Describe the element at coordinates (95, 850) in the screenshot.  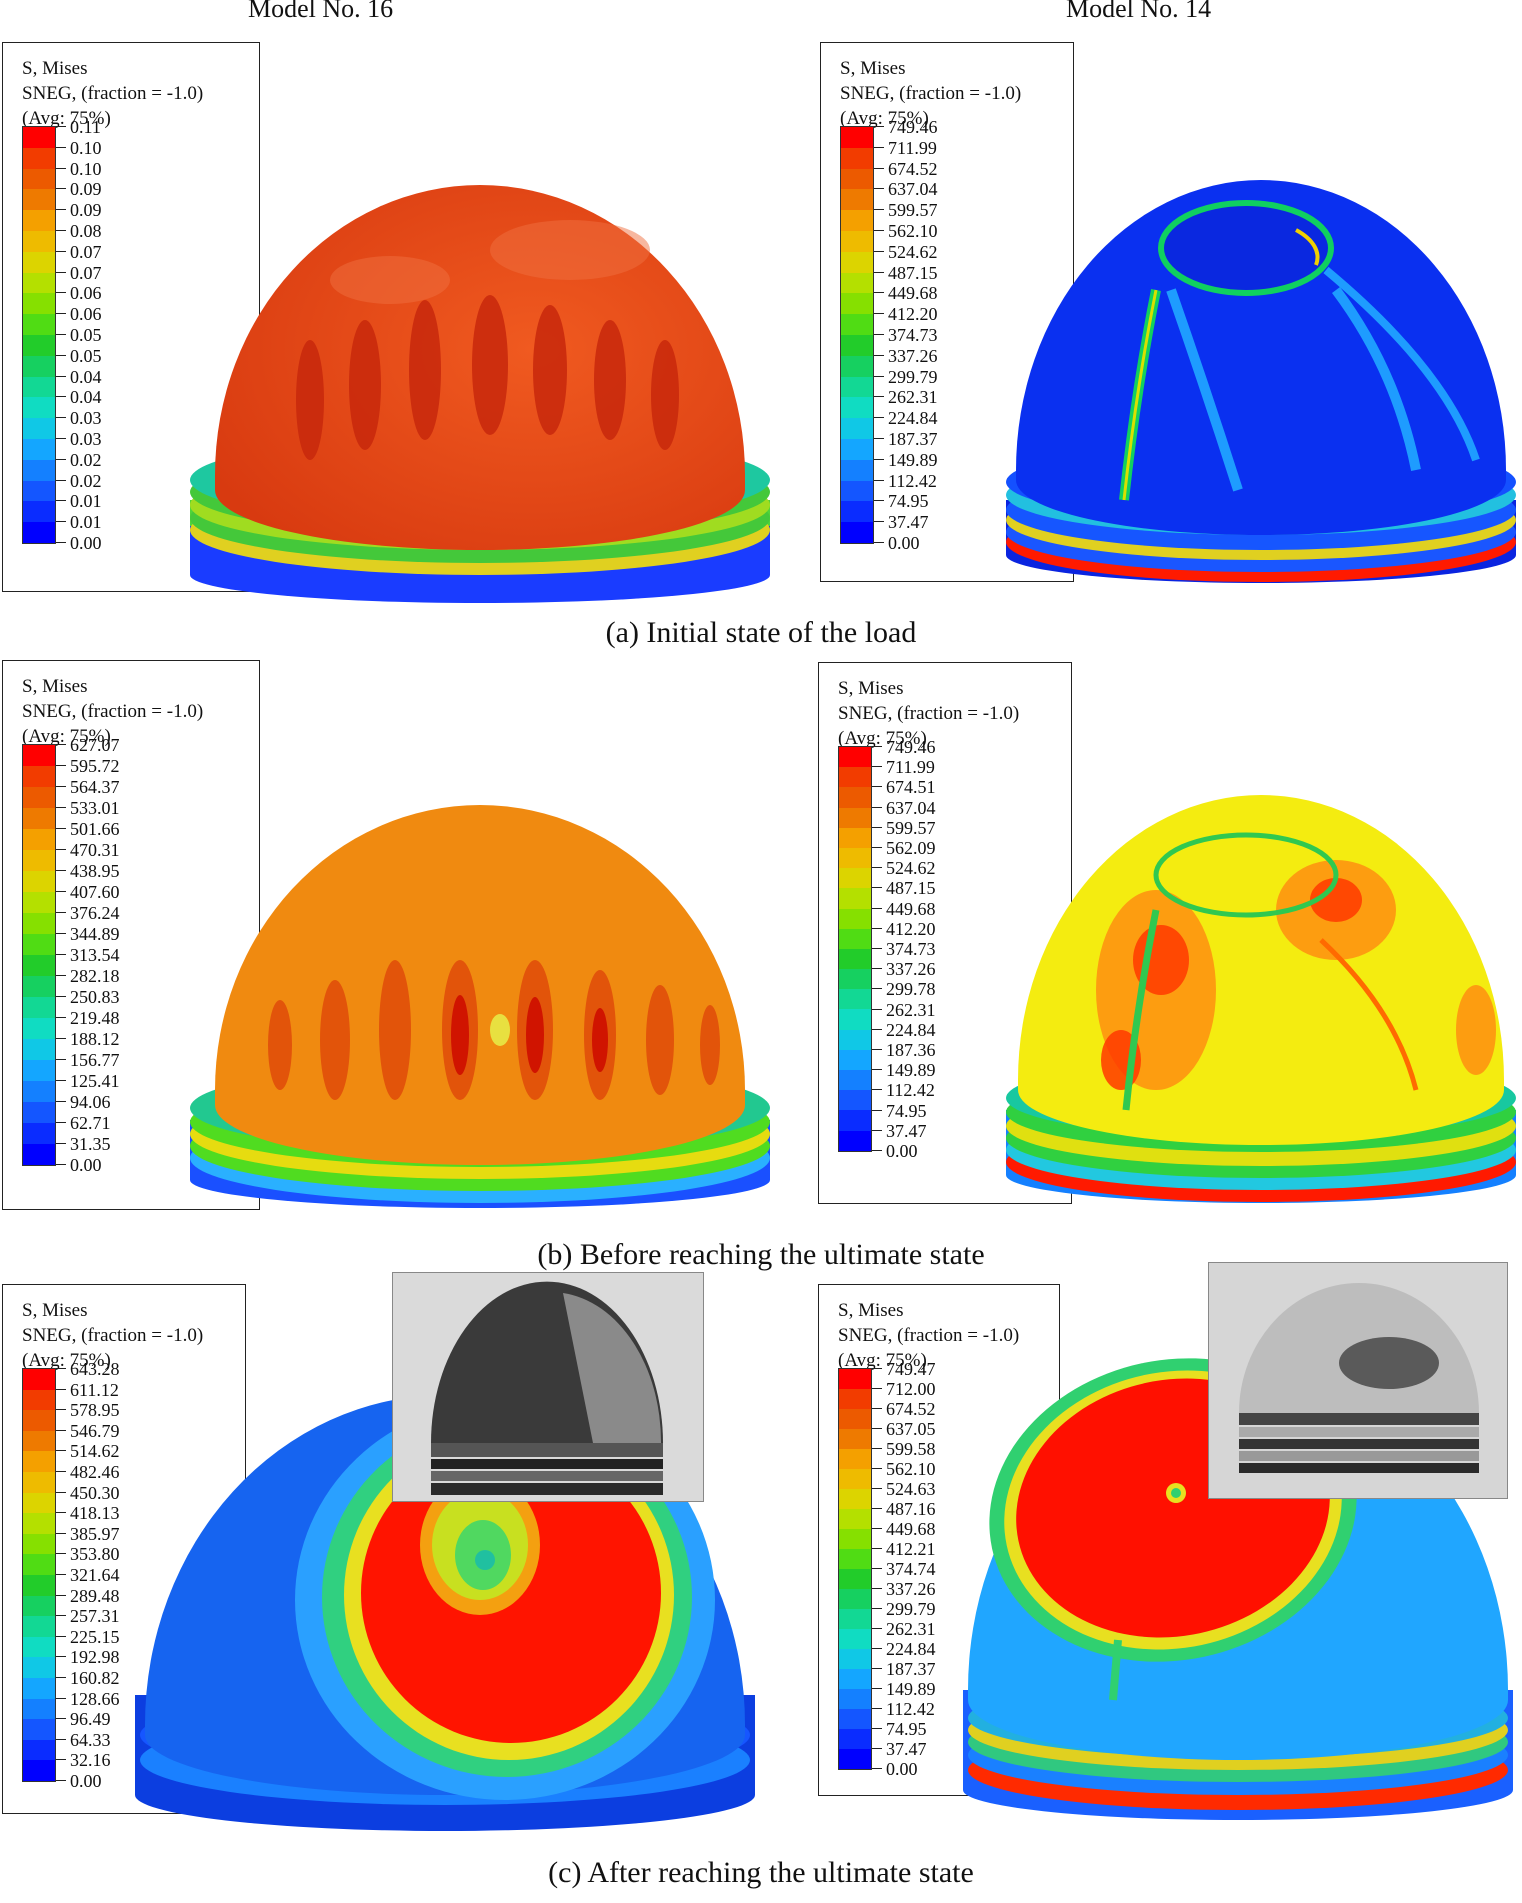
I see `legend-value: 470.31` at that location.